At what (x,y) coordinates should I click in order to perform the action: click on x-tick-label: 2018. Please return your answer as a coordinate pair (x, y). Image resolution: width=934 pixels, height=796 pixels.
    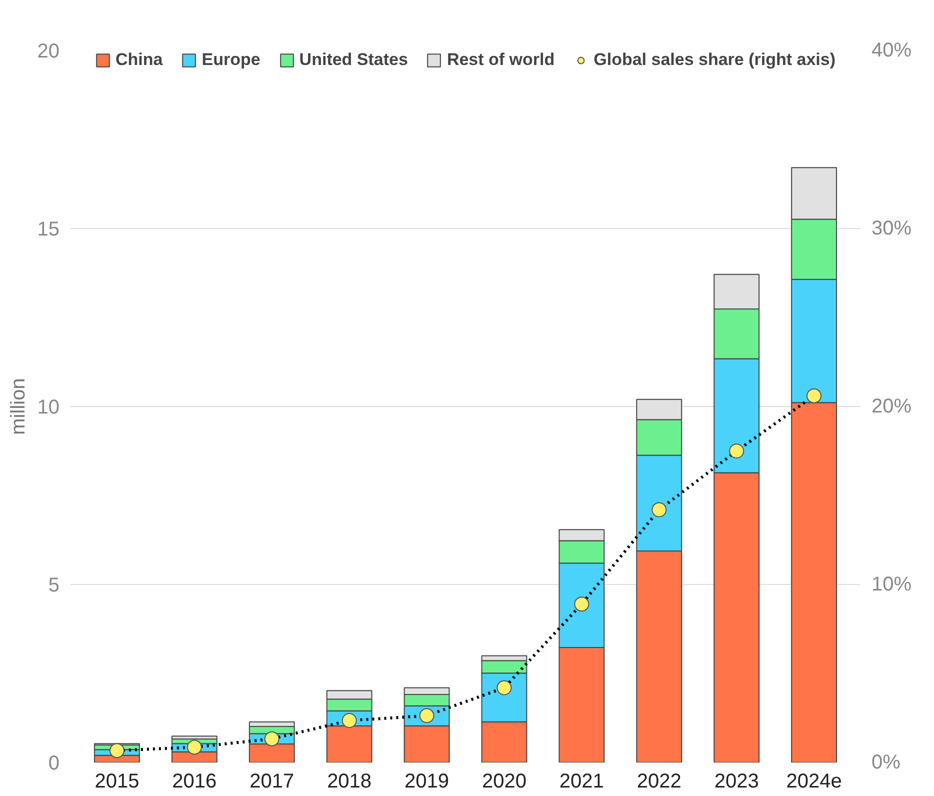
    Looking at the image, I should click on (349, 781).